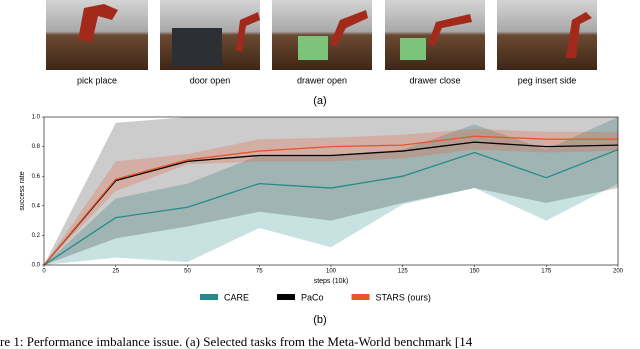 This screenshot has width=640, height=349. I want to click on x-tick-label: 200, so click(618, 272).